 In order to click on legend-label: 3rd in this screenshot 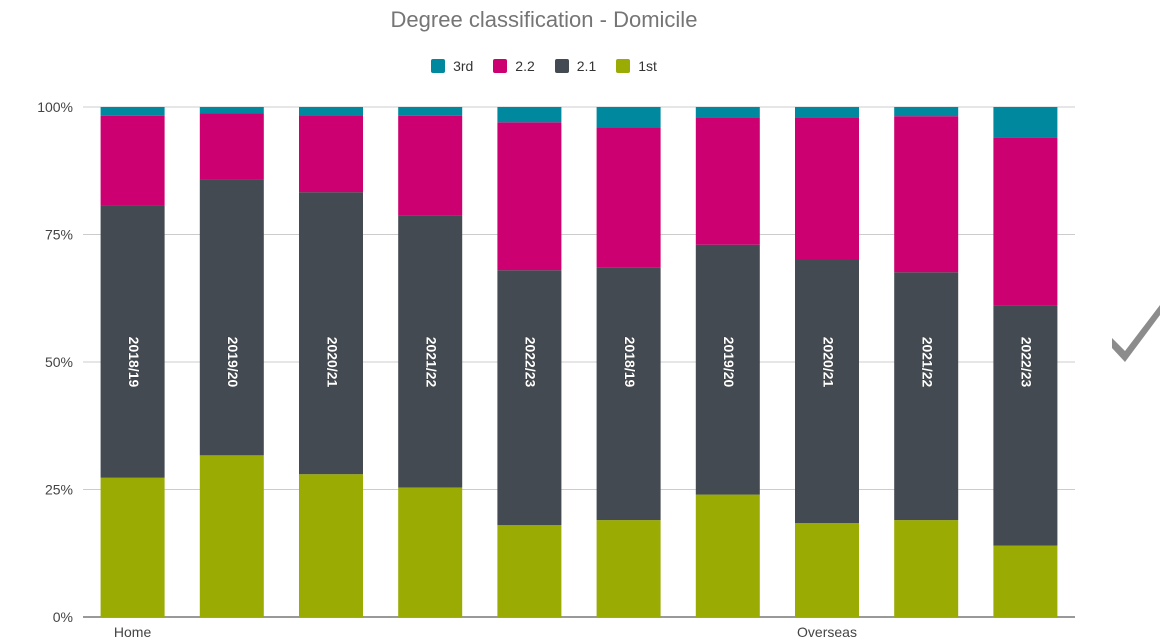, I will do `click(463, 66)`.